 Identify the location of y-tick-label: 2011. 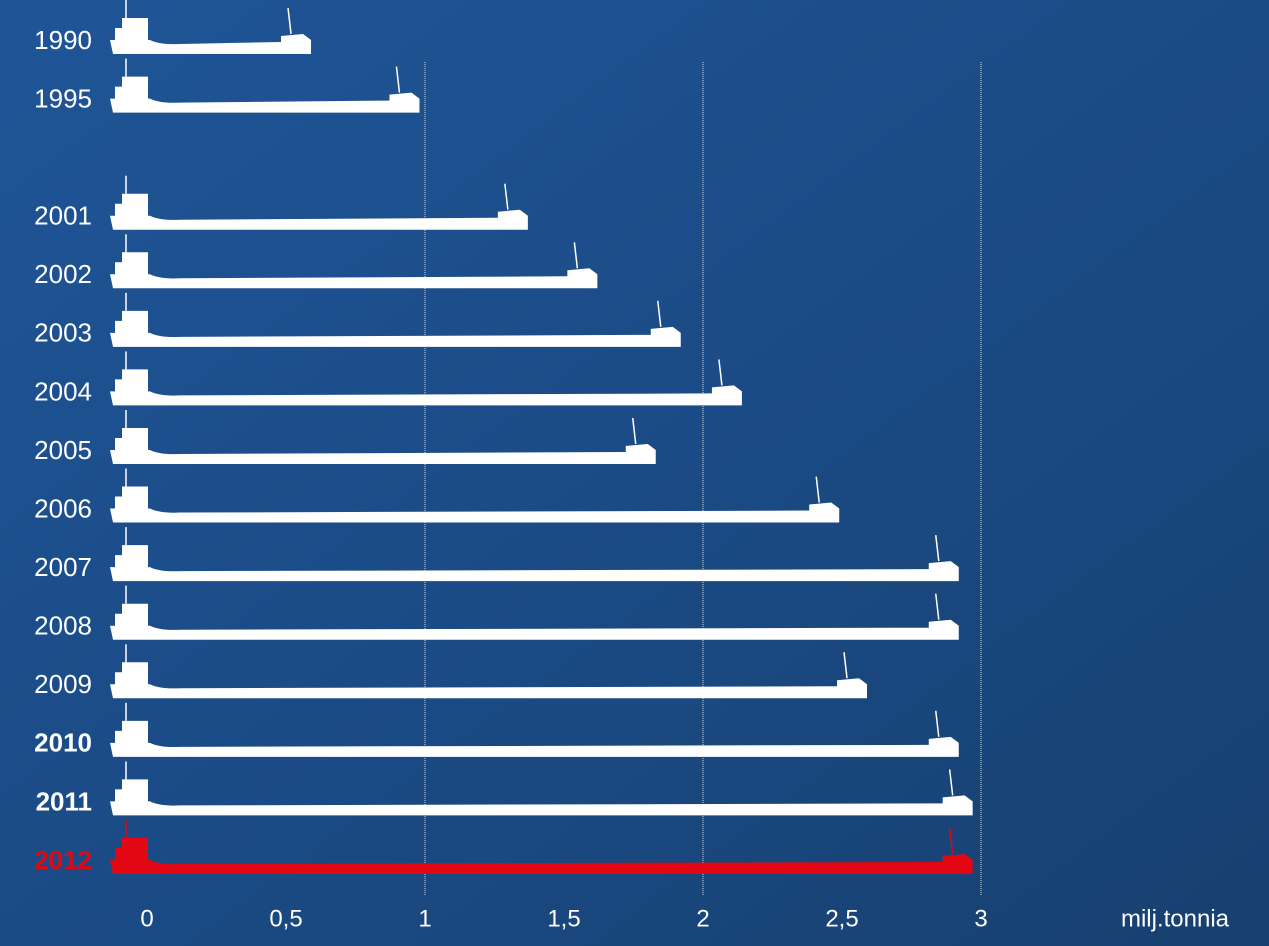
(64, 801).